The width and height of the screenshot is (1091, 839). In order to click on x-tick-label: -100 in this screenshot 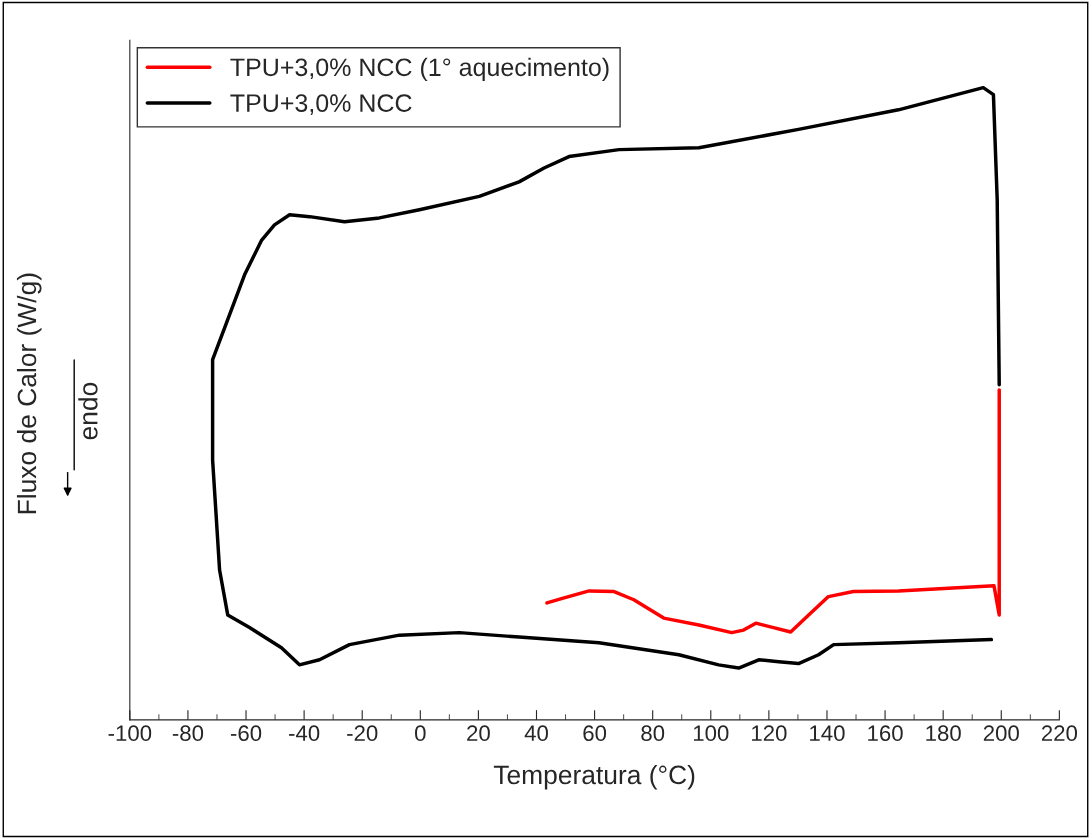, I will do `click(130, 733)`.